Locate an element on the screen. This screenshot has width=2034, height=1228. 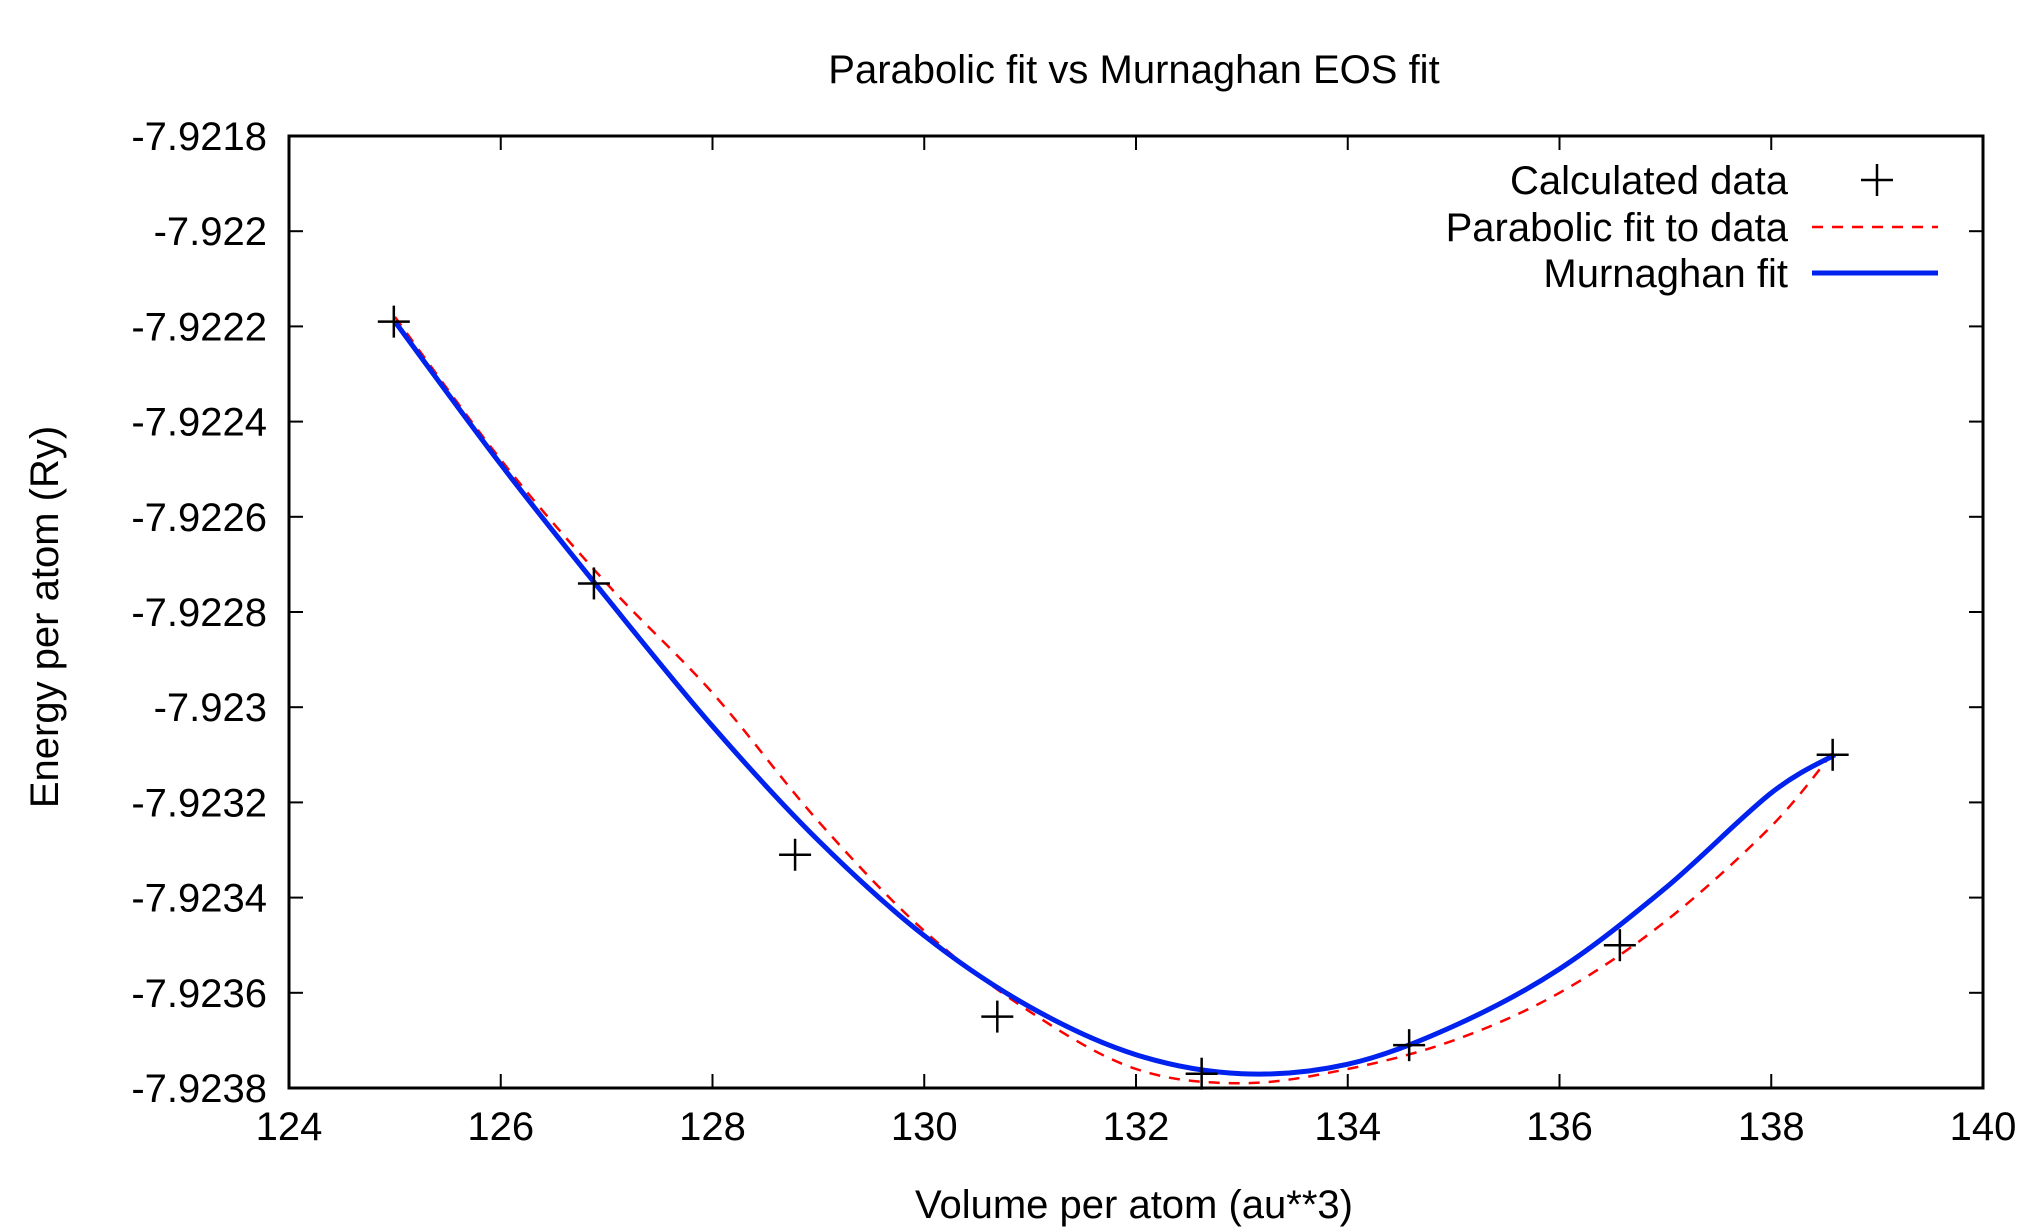
y-tick-label: -7.9234 is located at coordinates (199, 899).